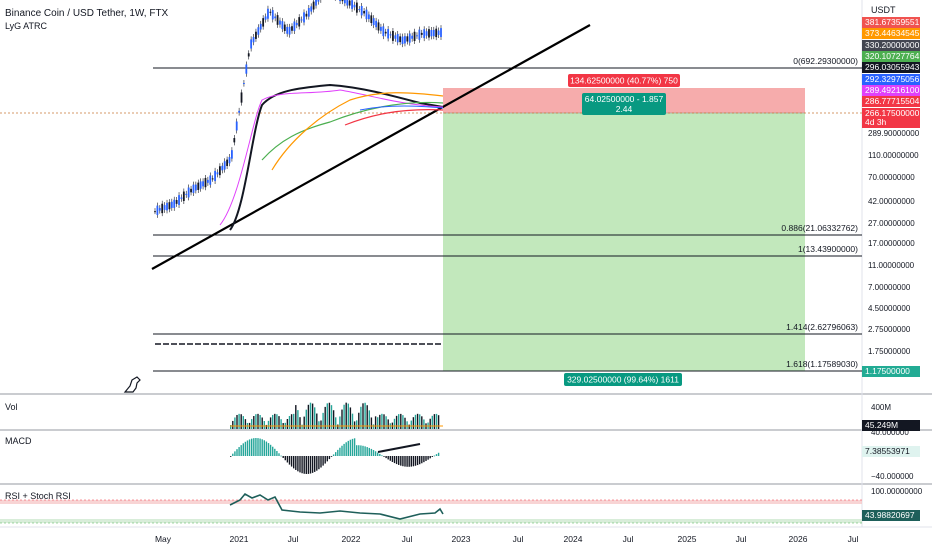 The height and width of the screenshot is (550, 932). What do you see at coordinates (822, 364) in the screenshot?
I see `fib-label-1618: 1.618(1.17589030)` at bounding box center [822, 364].